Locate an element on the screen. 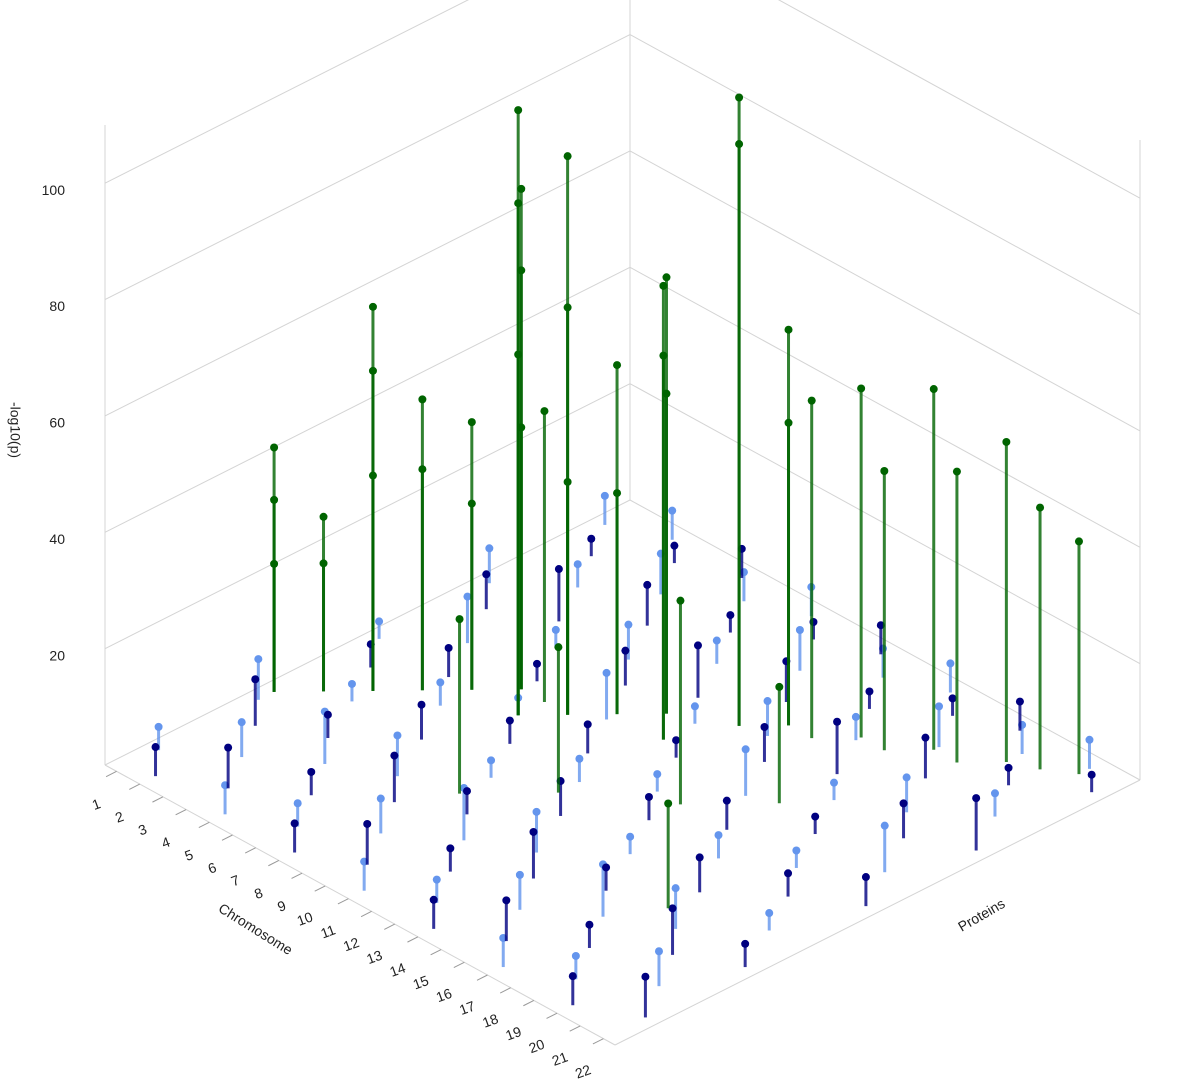  x-tick-label: 1 is located at coordinates (96, 804).